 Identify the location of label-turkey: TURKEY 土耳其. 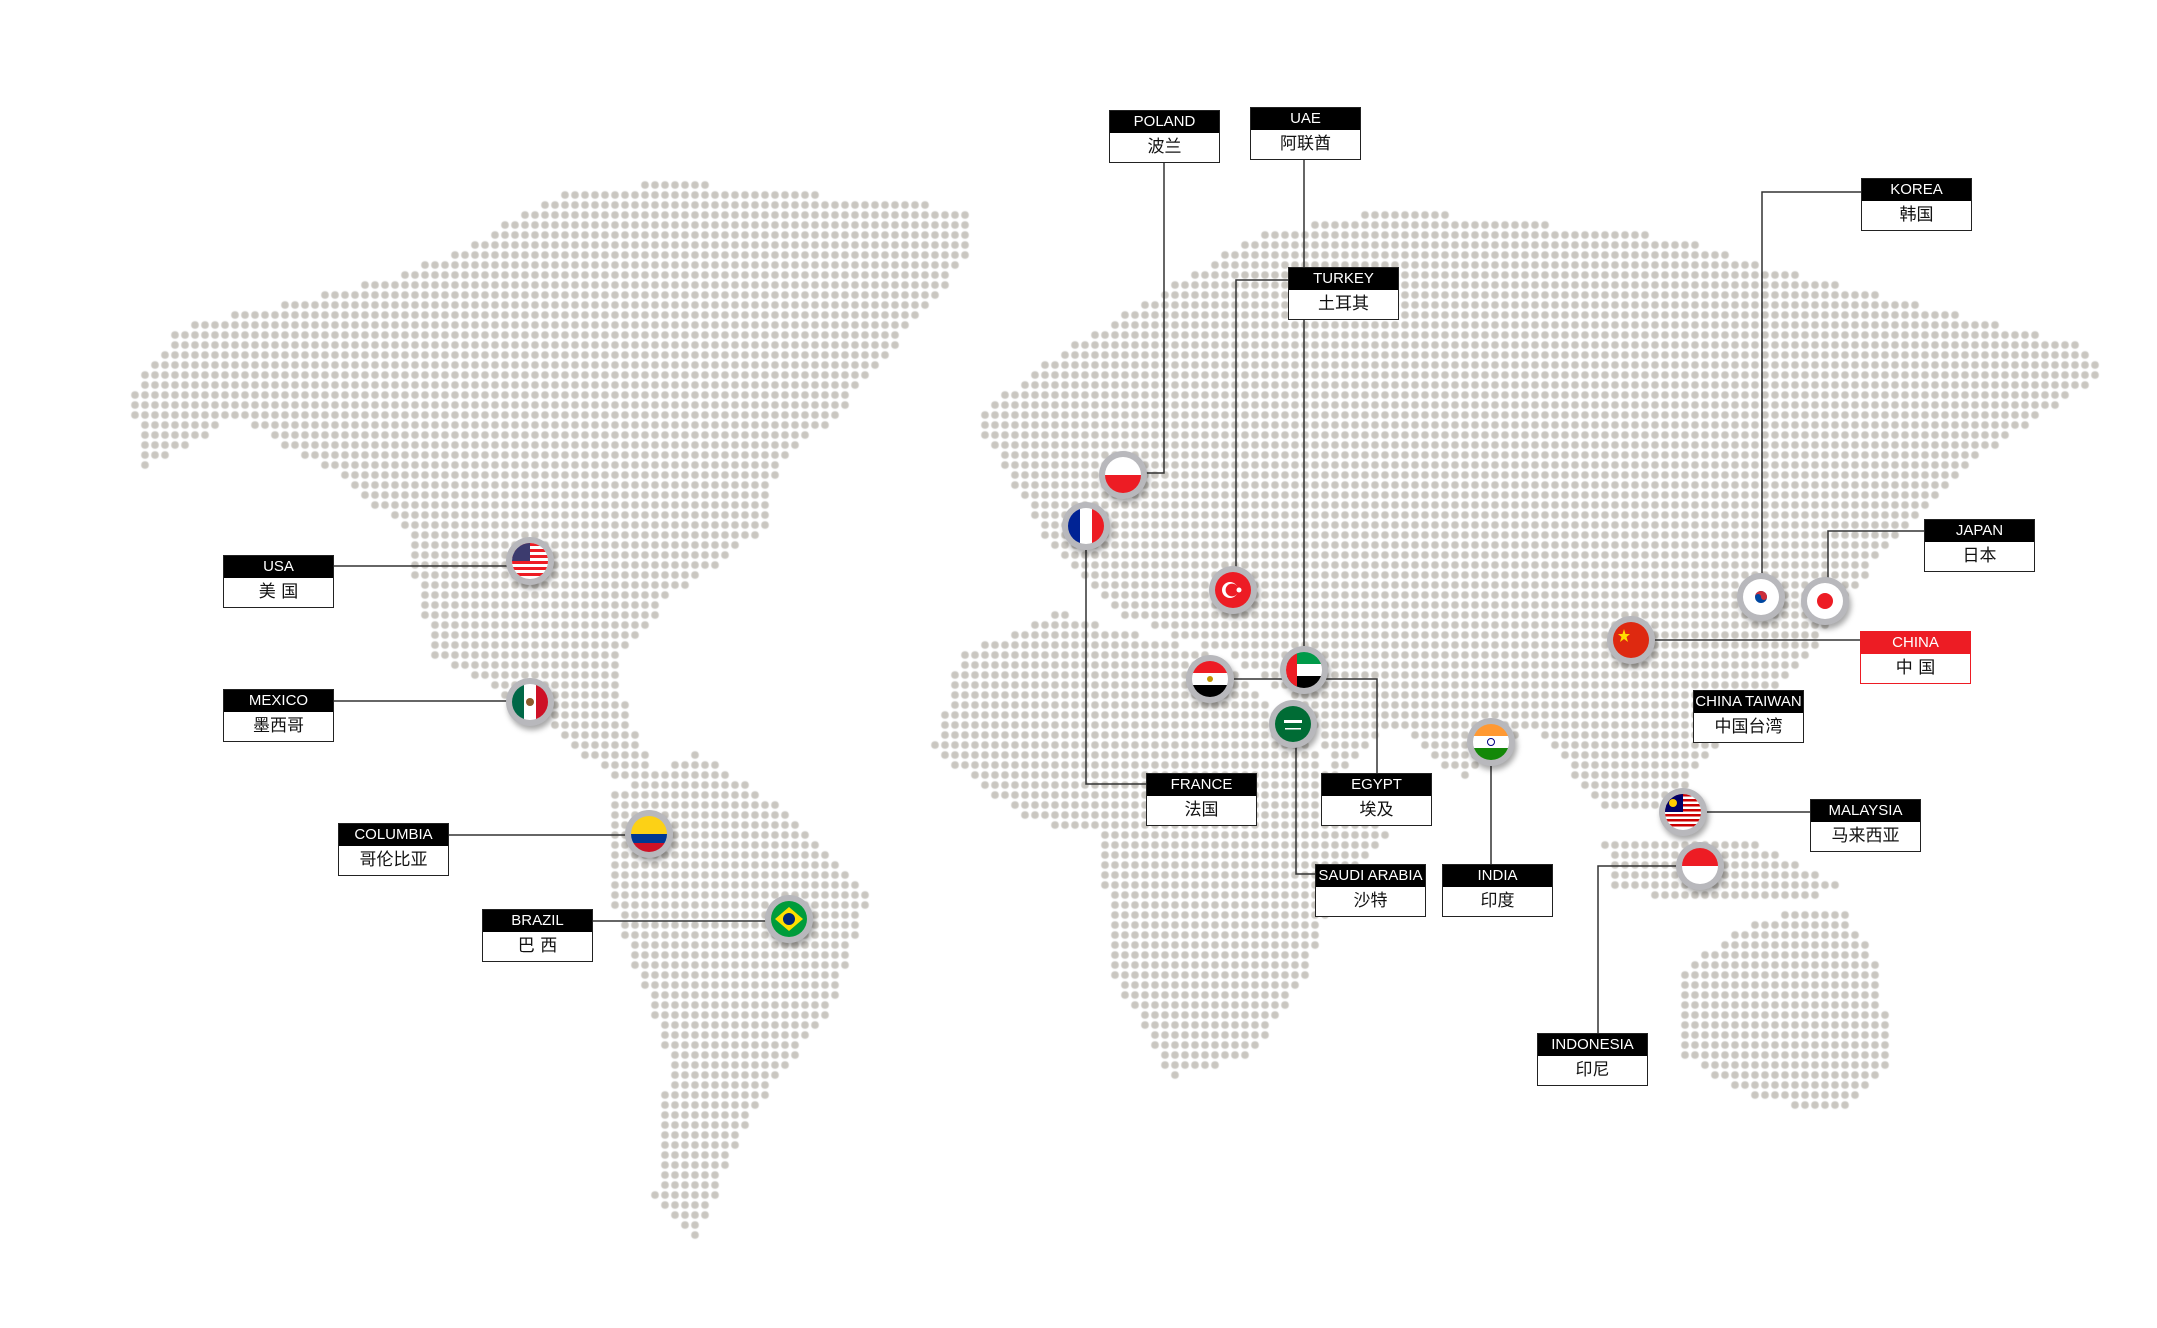
(1343, 293).